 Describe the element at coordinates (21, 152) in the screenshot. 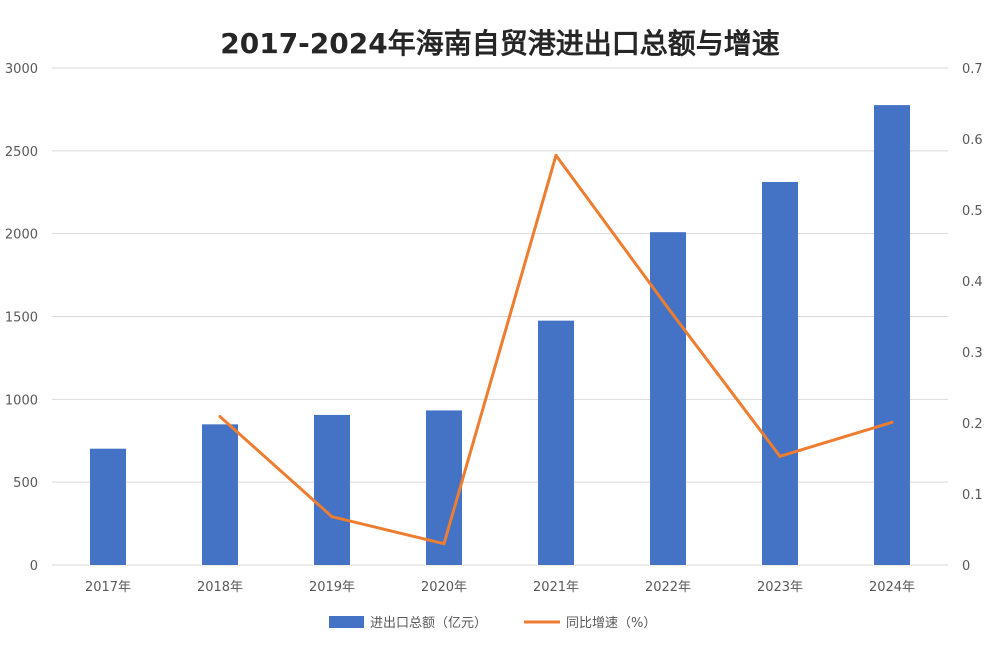

I see `left-tick-label: 2500` at that location.